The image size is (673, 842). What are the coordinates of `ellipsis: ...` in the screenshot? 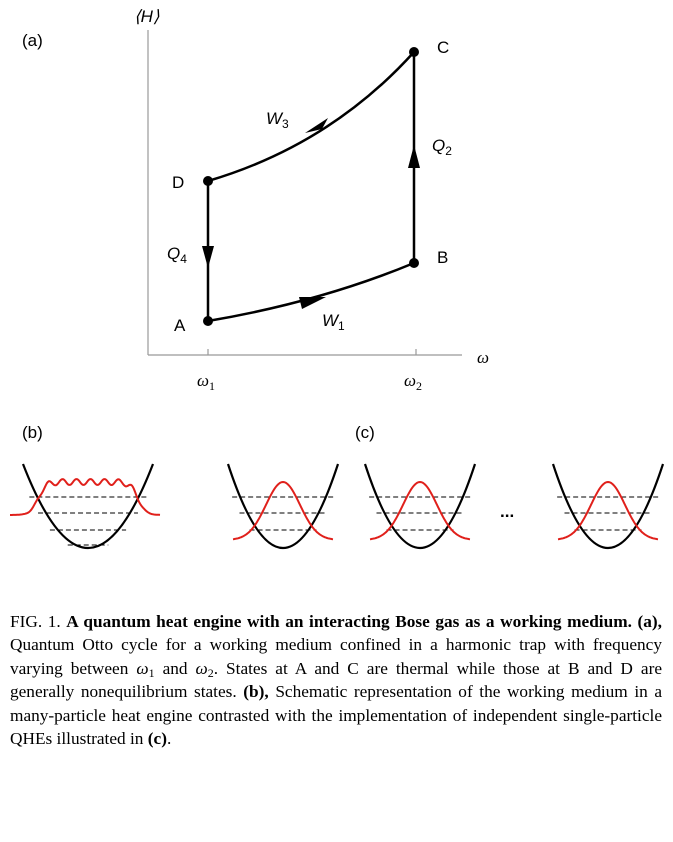 It's located at (507, 511).